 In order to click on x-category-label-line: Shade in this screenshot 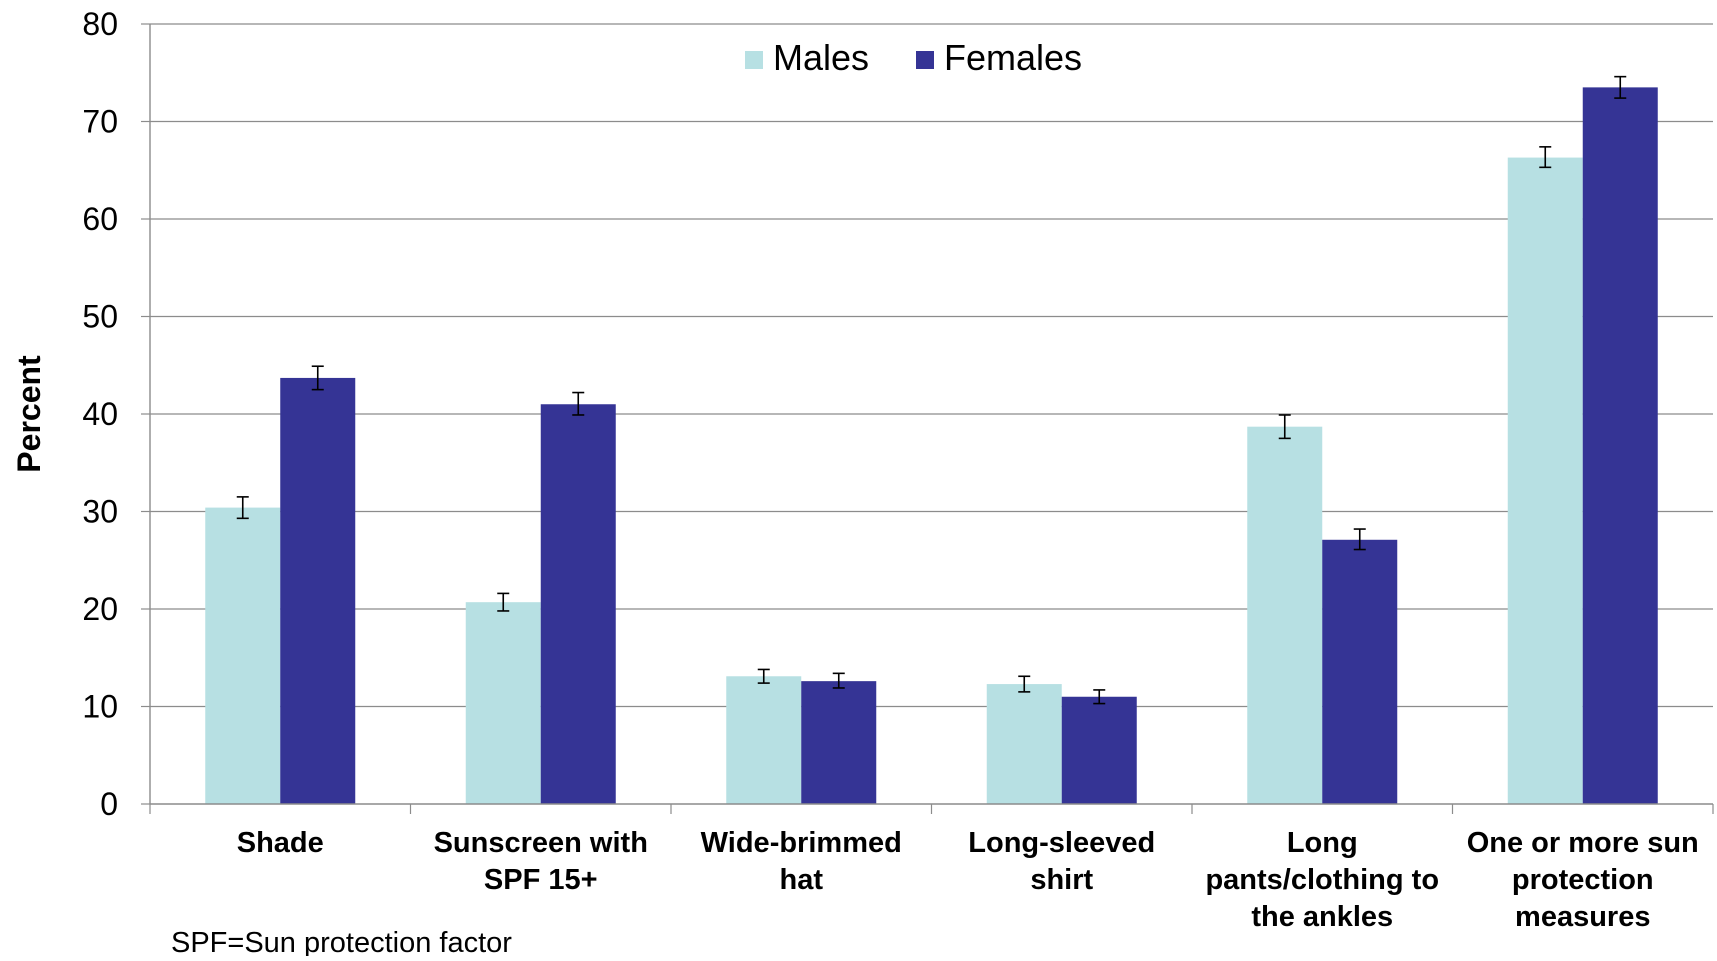, I will do `click(280, 843)`.